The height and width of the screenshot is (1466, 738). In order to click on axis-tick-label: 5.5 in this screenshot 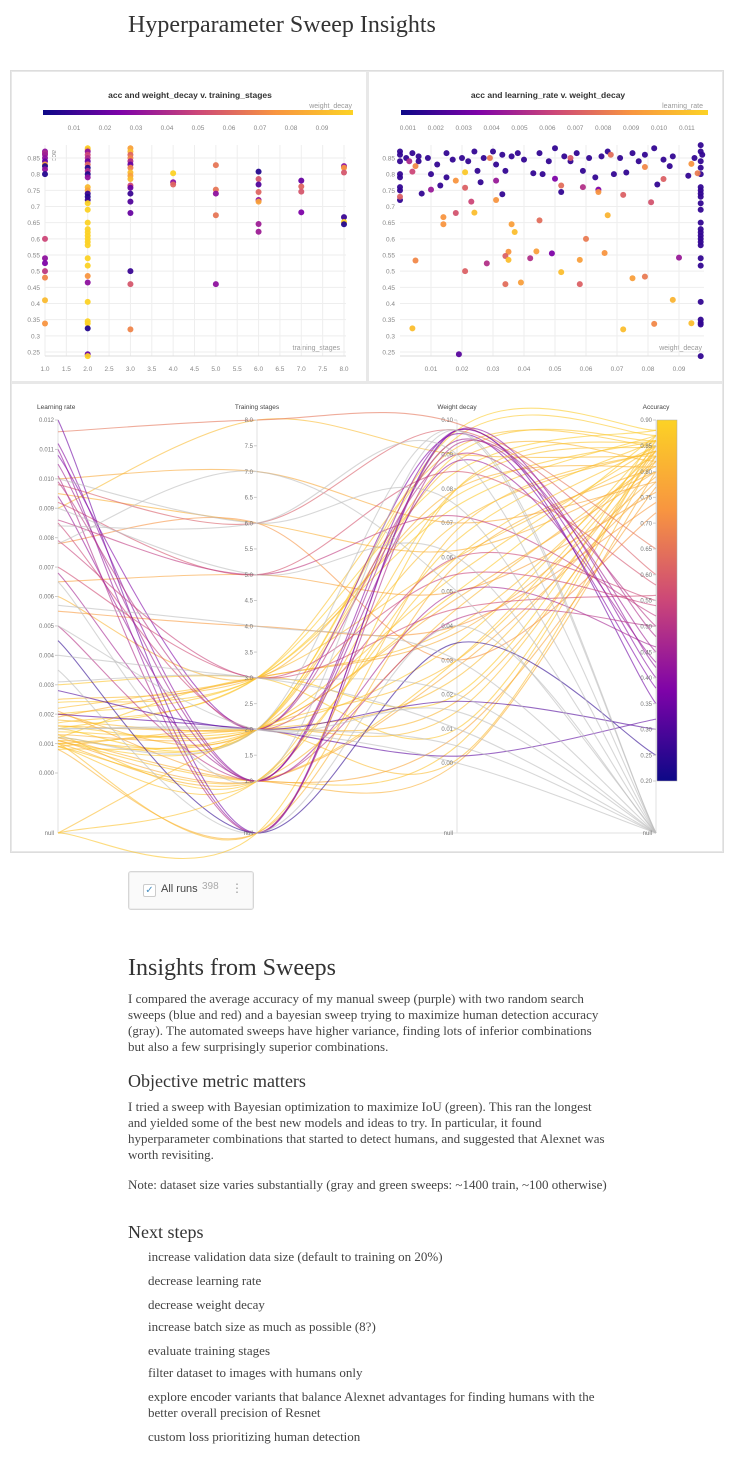, I will do `click(249, 550)`.